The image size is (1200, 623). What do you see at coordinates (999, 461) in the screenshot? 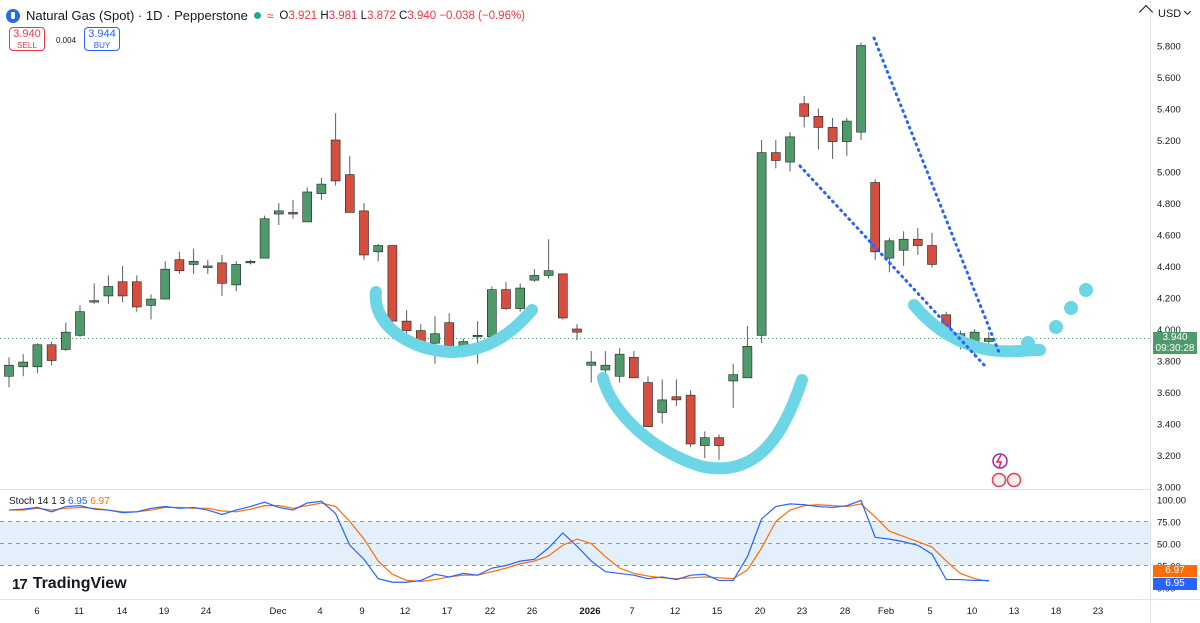
I see `lightning-glyph` at bounding box center [999, 461].